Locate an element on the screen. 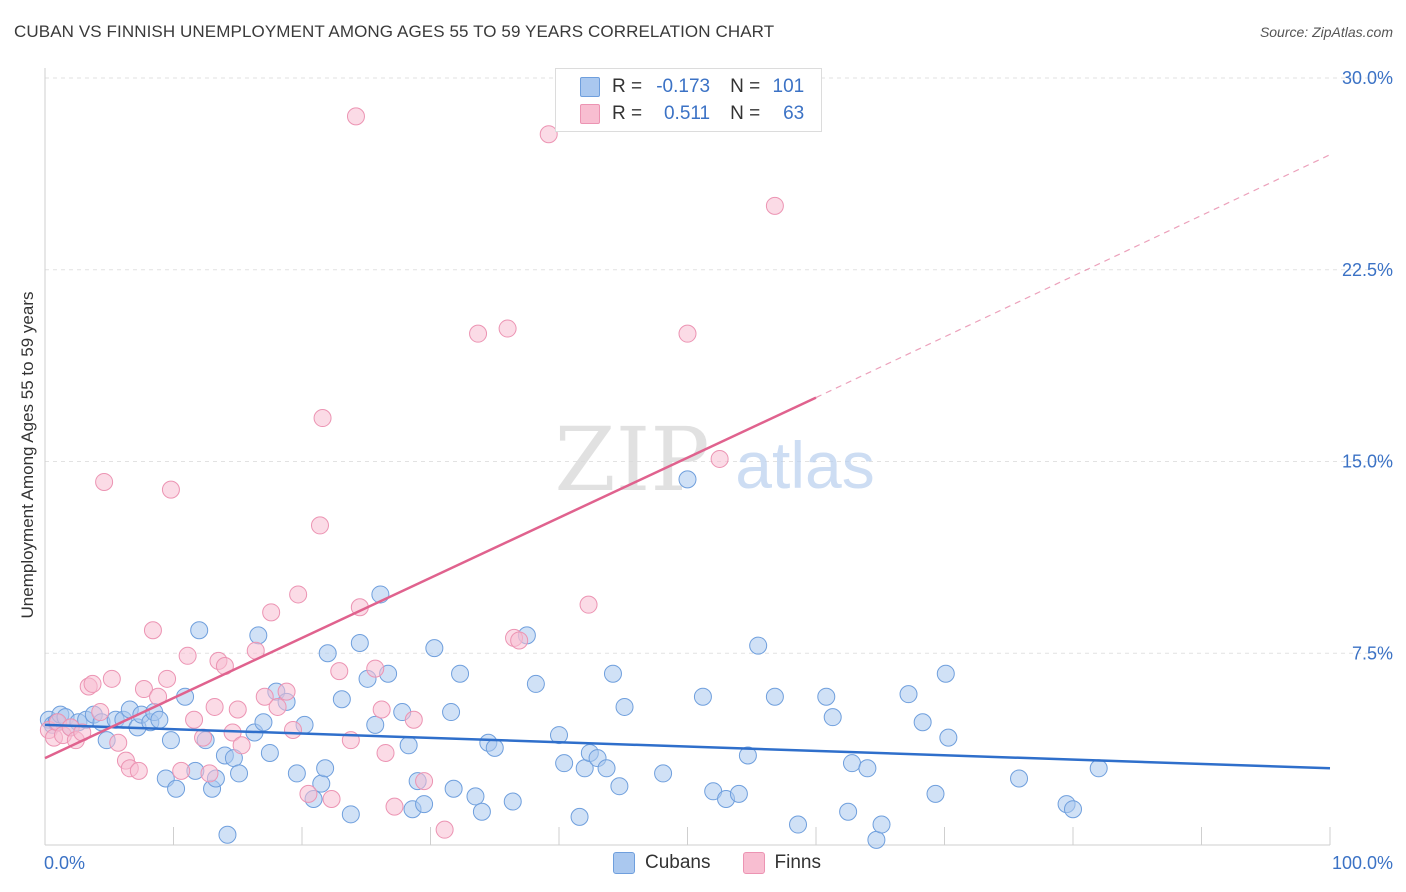  finns-n-value: 63 is located at coordinates (794, 113).